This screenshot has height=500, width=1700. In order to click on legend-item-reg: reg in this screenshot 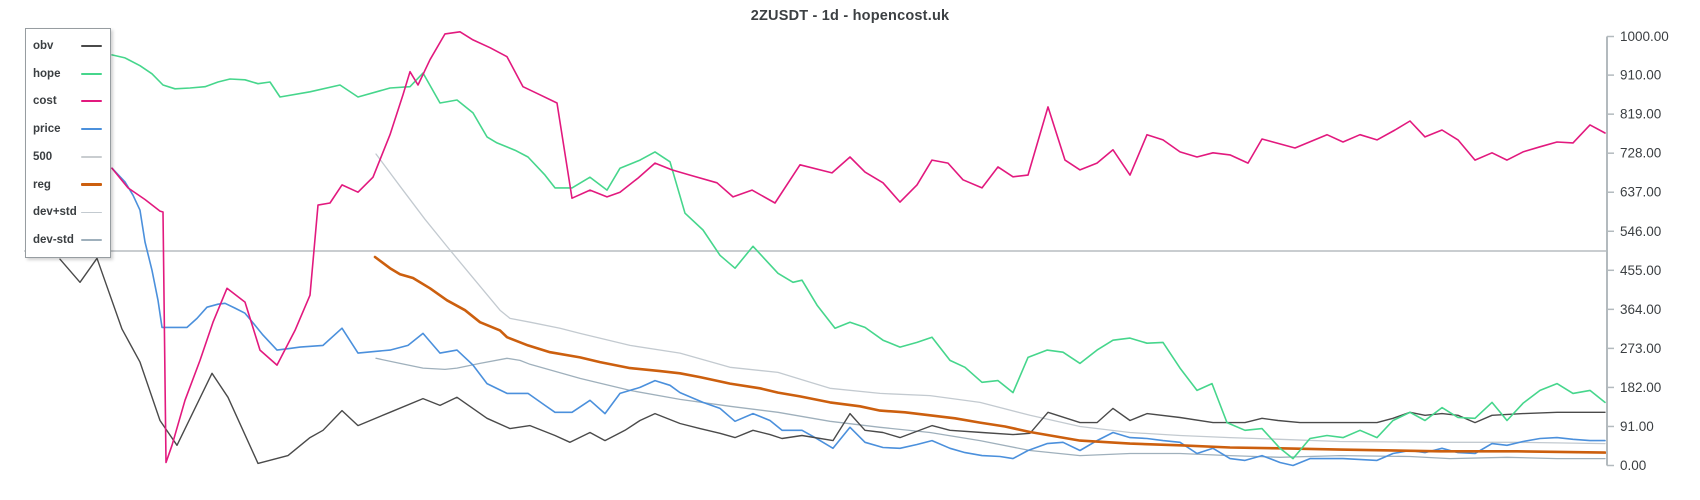, I will do `click(67, 185)`.